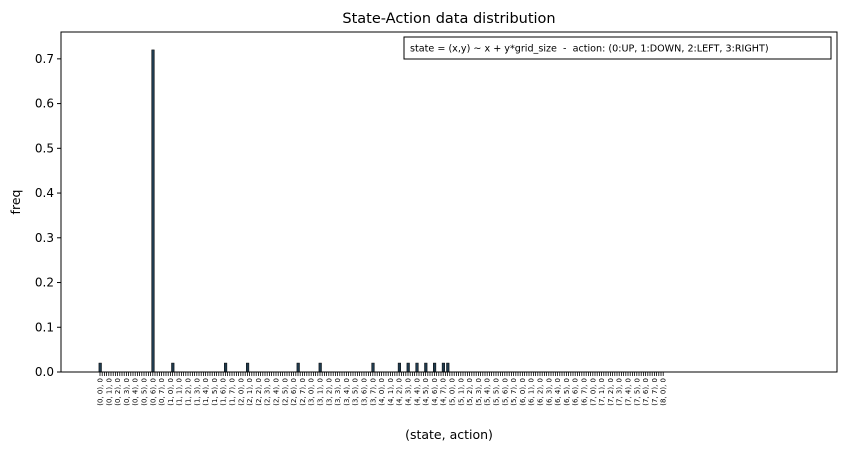  I want to click on x-tick-label: (1, 6), 0, so click(224, 392).